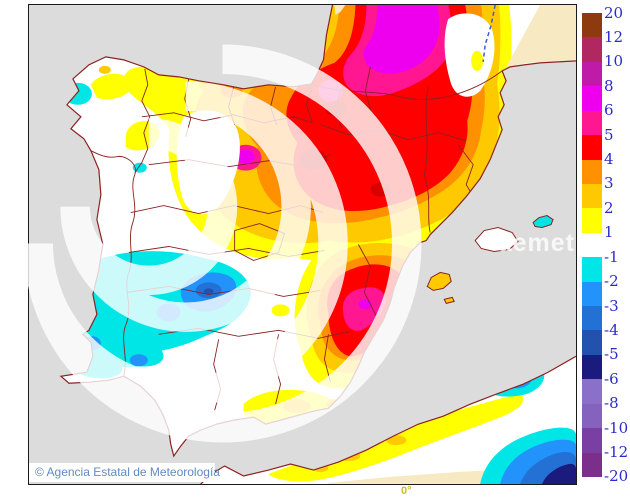  What do you see at coordinates (616, 476) in the screenshot?
I see `legend-value-label: -20` at bounding box center [616, 476].